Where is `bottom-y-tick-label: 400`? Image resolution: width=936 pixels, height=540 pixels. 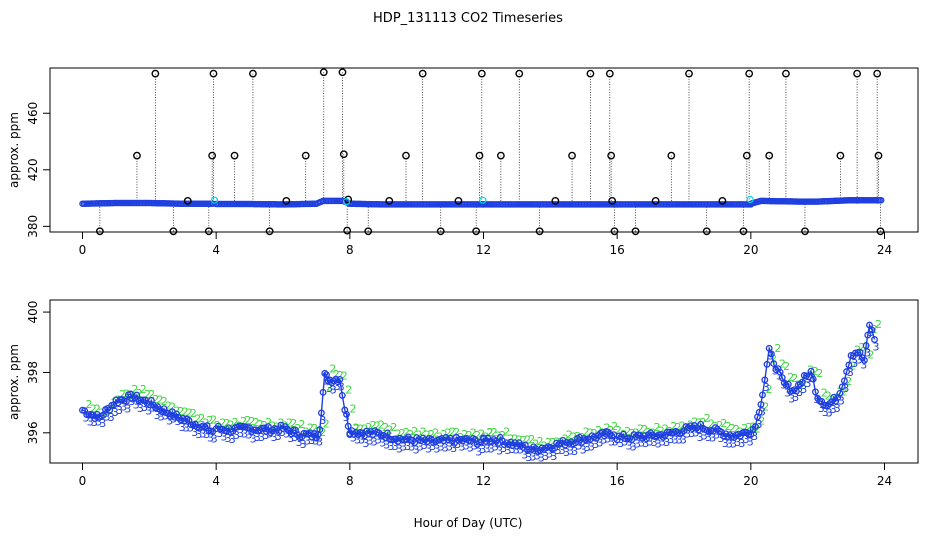
bottom-y-tick-label: 400 is located at coordinates (33, 312).